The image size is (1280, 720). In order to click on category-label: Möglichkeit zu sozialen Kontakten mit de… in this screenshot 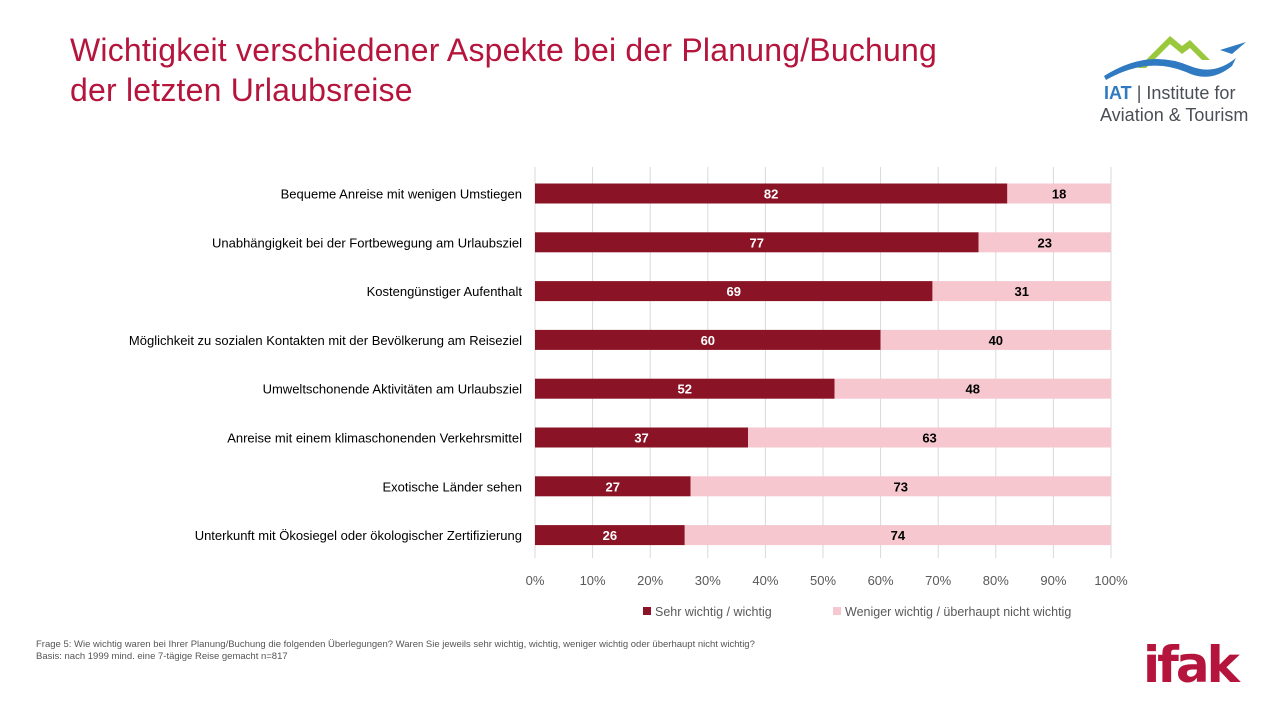, I will do `click(325, 340)`.